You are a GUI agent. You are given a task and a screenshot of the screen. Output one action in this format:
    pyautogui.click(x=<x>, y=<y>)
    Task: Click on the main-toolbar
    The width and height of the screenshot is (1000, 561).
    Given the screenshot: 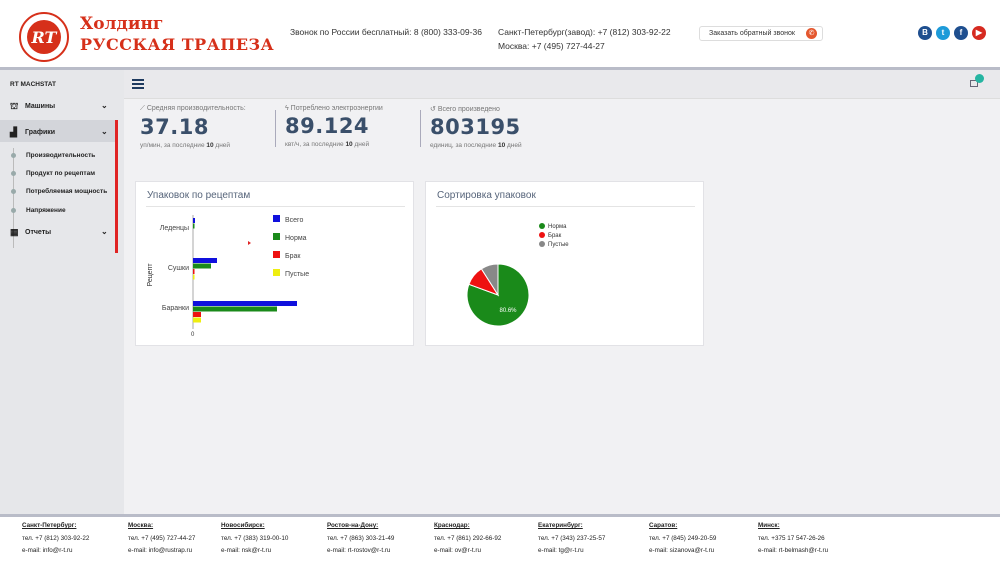 What is the action you would take?
    pyautogui.click(x=562, y=84)
    